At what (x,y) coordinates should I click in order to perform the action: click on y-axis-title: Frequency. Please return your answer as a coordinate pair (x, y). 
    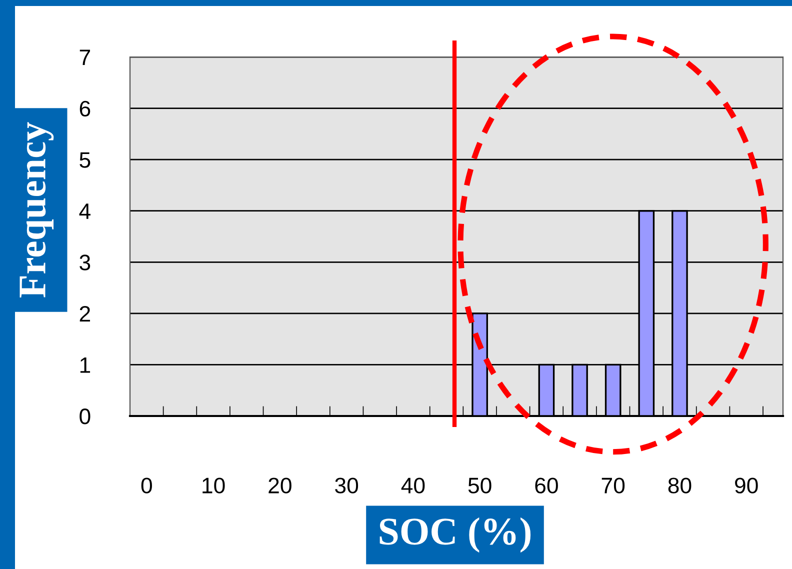
    Looking at the image, I should click on (37, 210).